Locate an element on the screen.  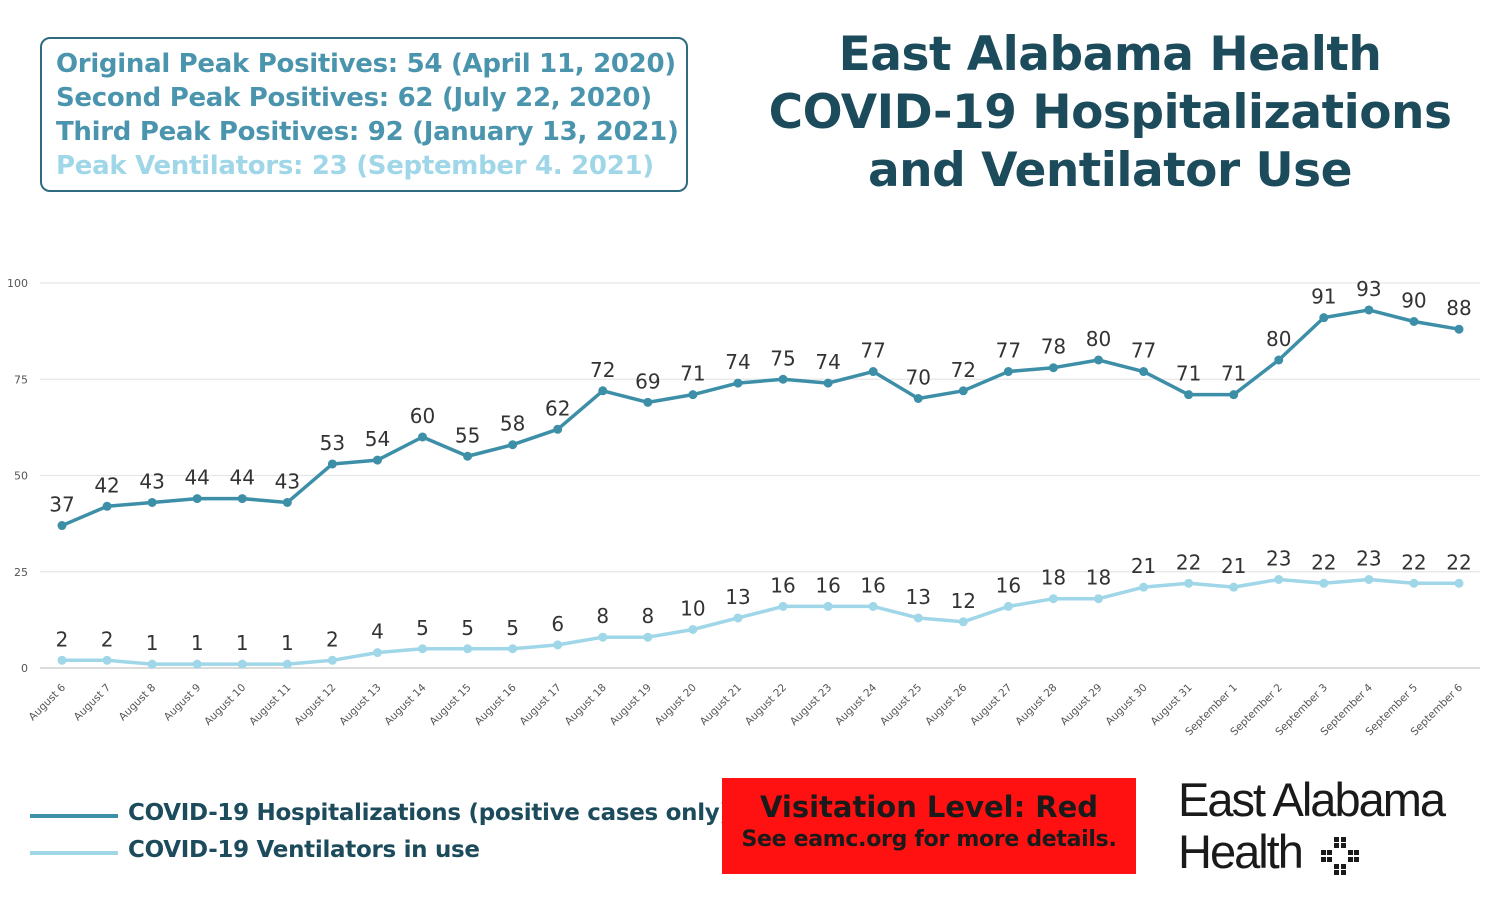
east-alabama-health-logo: East Alabama Health is located at coordinates (1312, 826).